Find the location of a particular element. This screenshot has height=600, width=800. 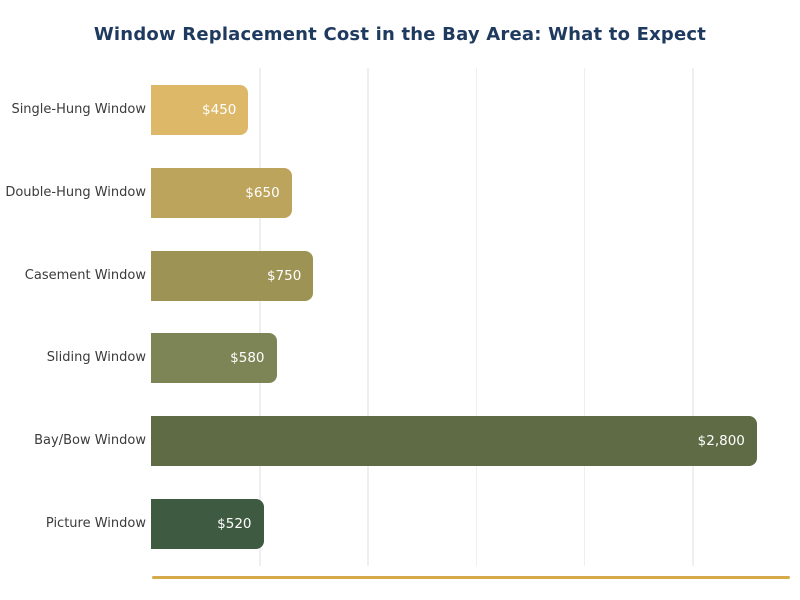

bar: $450 is located at coordinates (200, 110).